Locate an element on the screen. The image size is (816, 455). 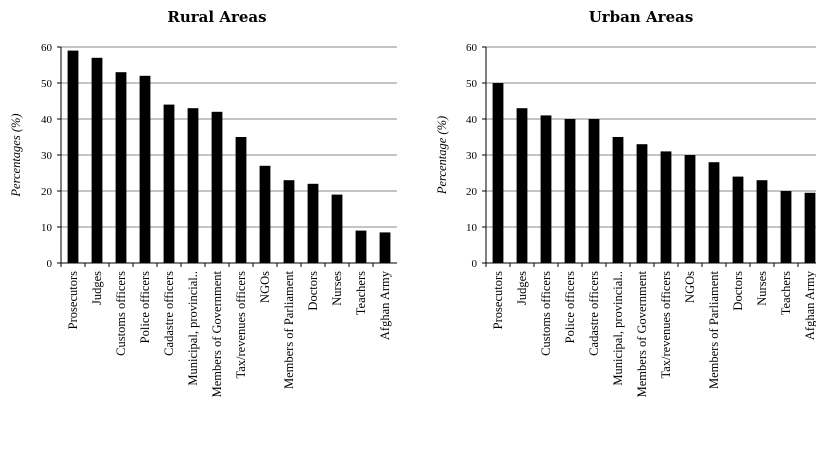
chart-title: Urban Areas is located at coordinates (641, 17).